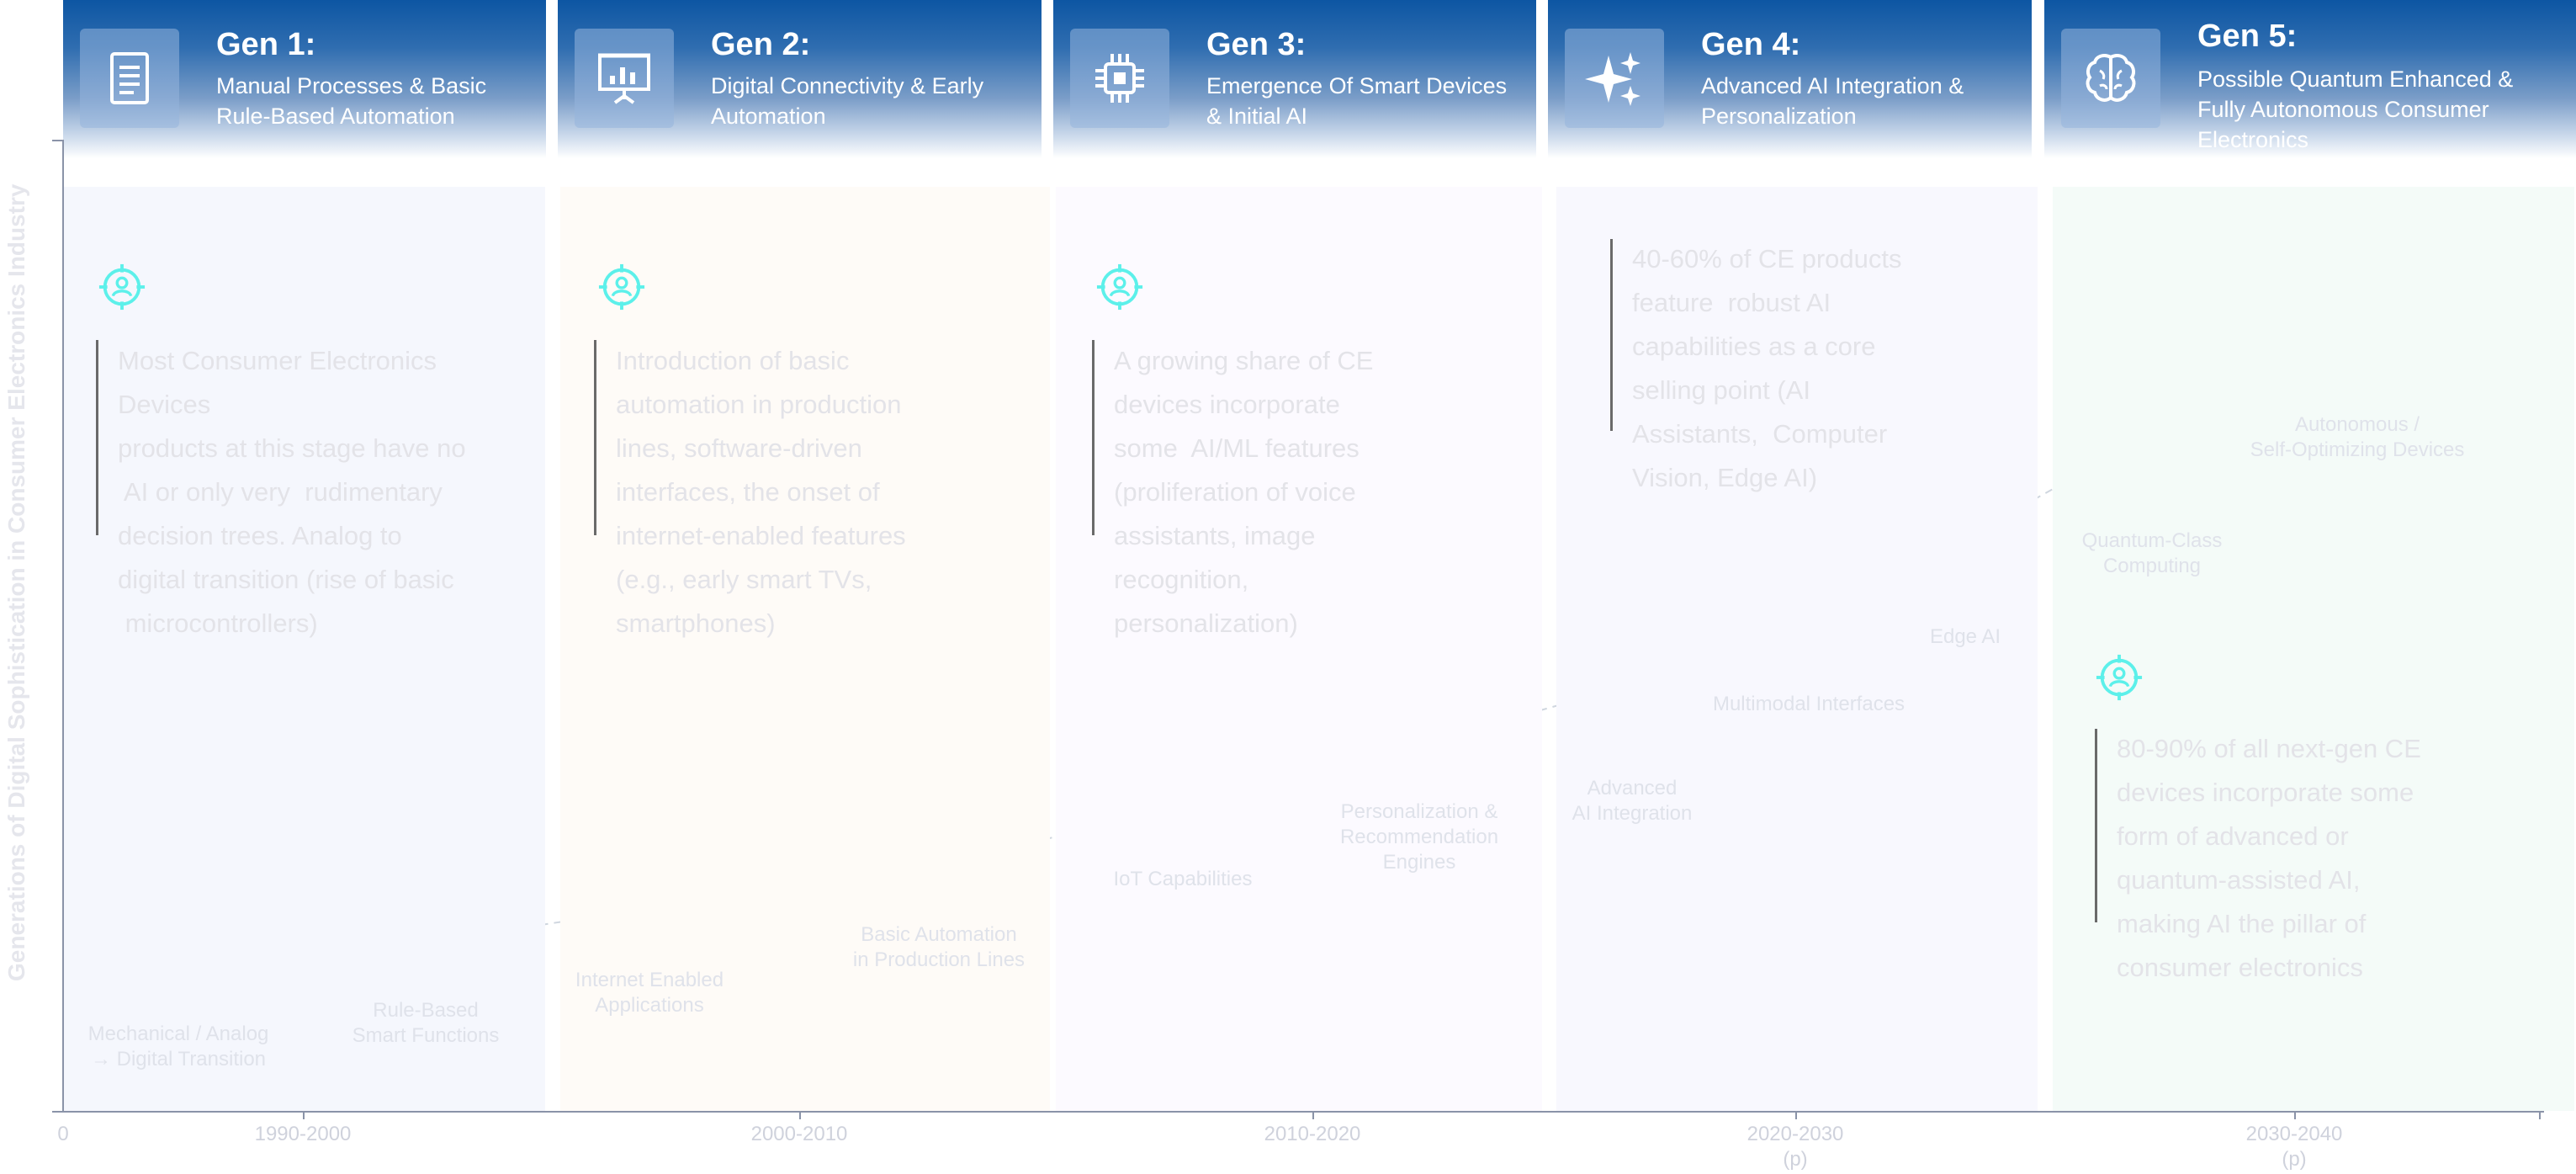 The height and width of the screenshot is (1174, 2576). Describe the element at coordinates (624, 78) in the screenshot. I see `presentation-icon` at that location.